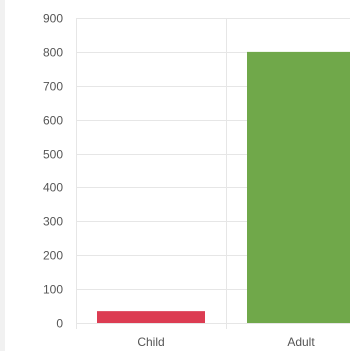 This screenshot has width=350, height=351. Describe the element at coordinates (53, 19) in the screenshot. I see `y-tick-label-900: 900` at that location.